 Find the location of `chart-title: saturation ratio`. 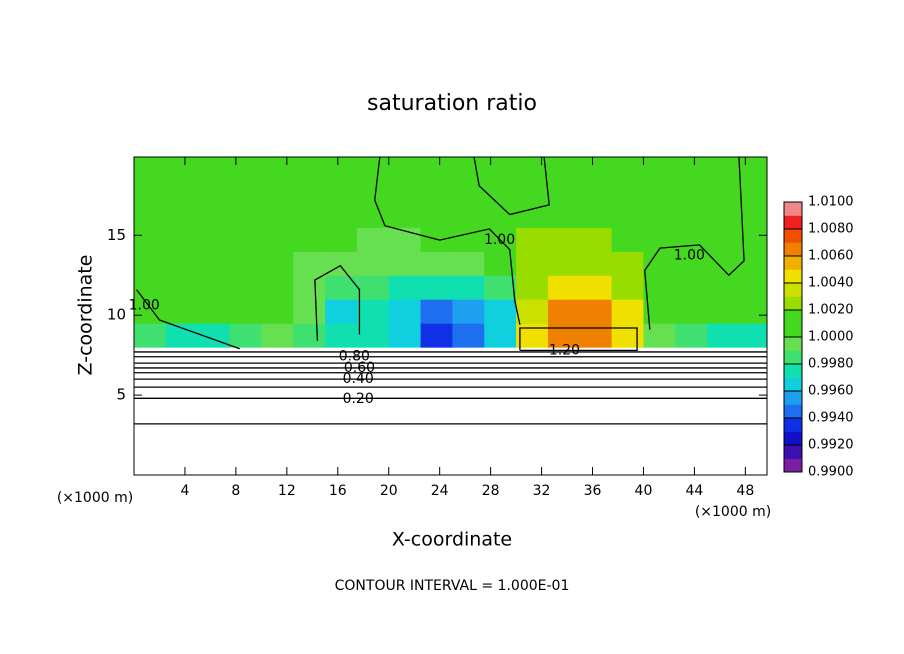

chart-title: saturation ratio is located at coordinates (452, 103).